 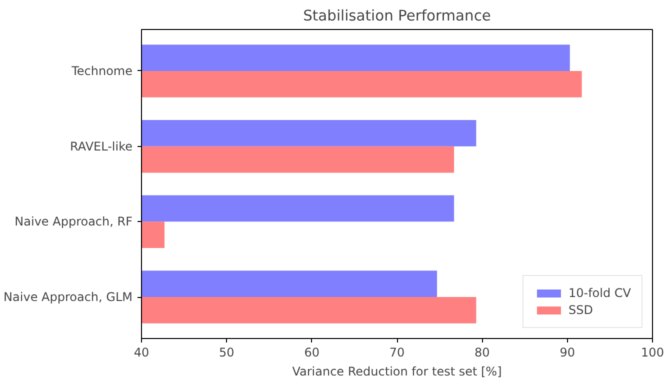 What do you see at coordinates (567, 353) in the screenshot?
I see `x-tick-label: 90` at bounding box center [567, 353].